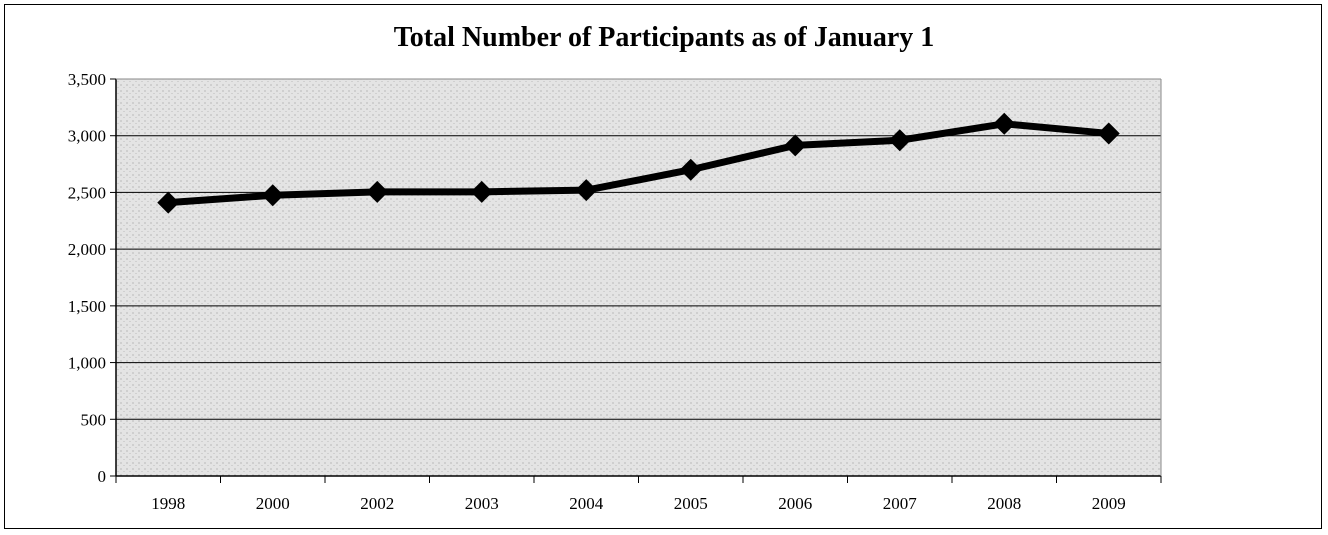 The height and width of the screenshot is (535, 1328). Describe the element at coordinates (586, 503) in the screenshot. I see `x-tick-label: 2004` at that location.